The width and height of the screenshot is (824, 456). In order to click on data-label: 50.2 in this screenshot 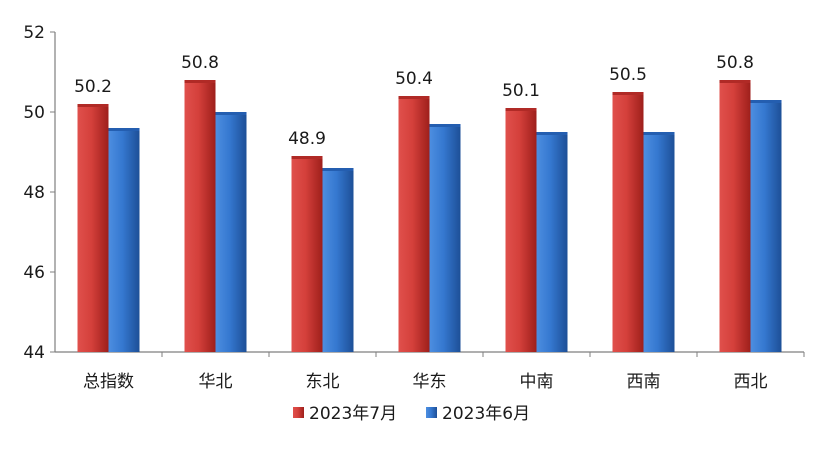, I will do `click(93, 87)`.